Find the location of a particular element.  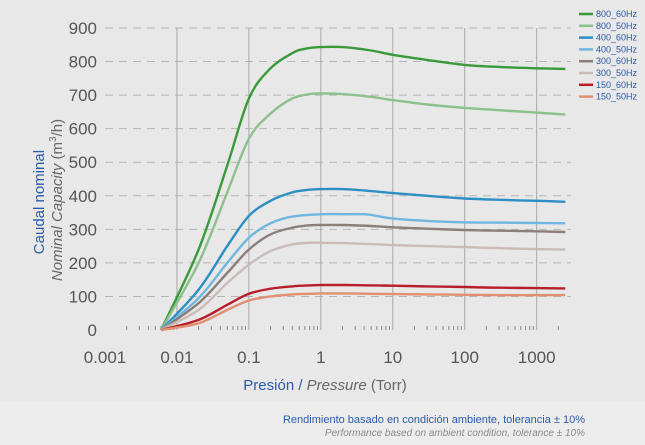

y-tick-label: 500 is located at coordinates (83, 162).